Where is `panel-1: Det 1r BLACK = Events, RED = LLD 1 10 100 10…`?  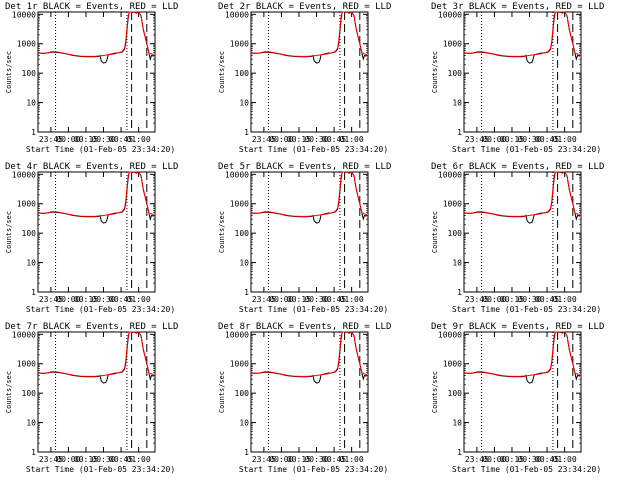 panel-1: Det 1r BLACK = Events, RED = LLD 1 10 100 10… is located at coordinates (91, 78).